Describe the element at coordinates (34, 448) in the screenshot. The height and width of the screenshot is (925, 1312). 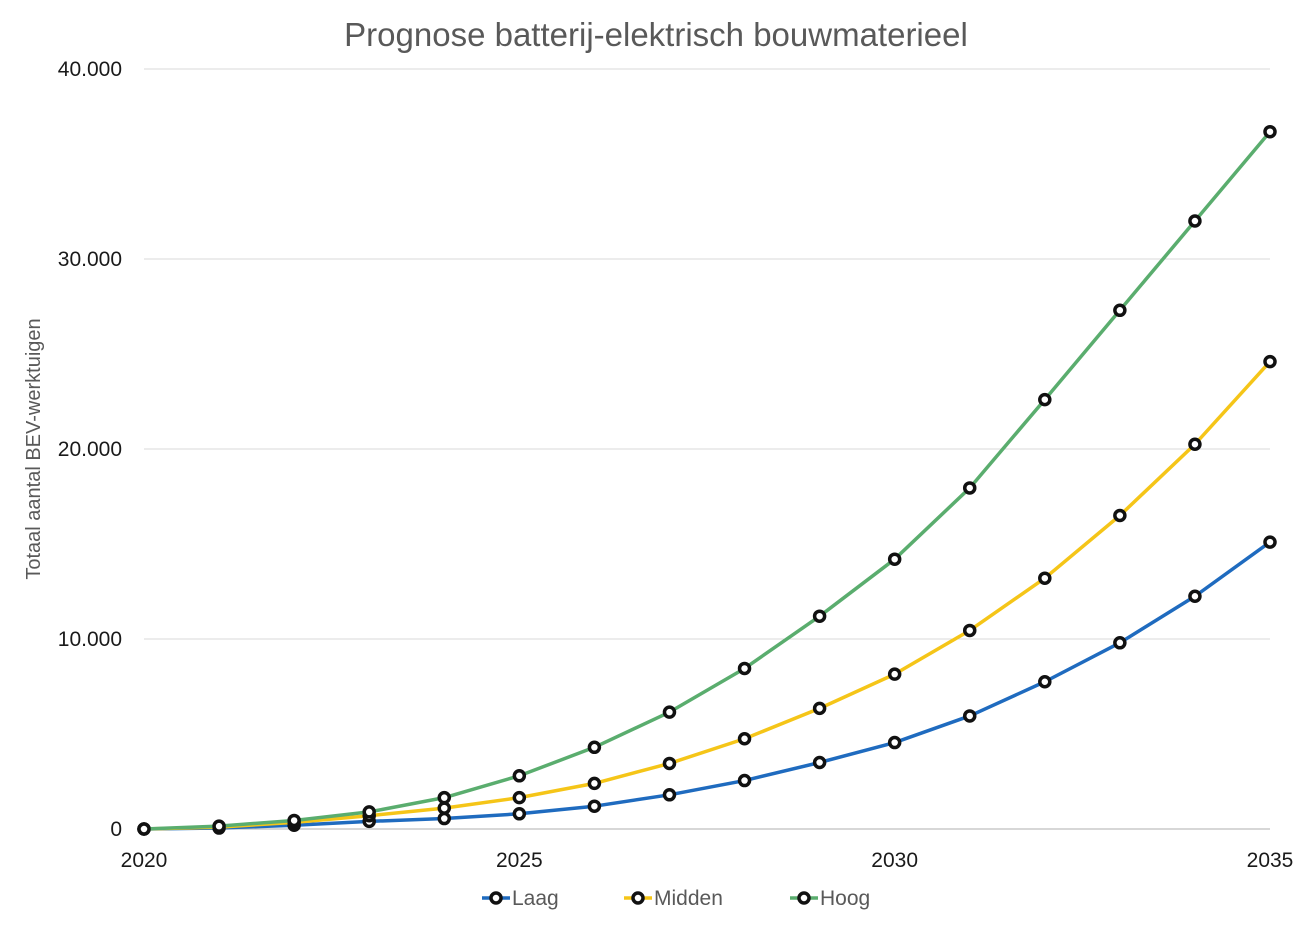
I see `y-axis-label: Totaal aantal BEV-werktuigen` at that location.